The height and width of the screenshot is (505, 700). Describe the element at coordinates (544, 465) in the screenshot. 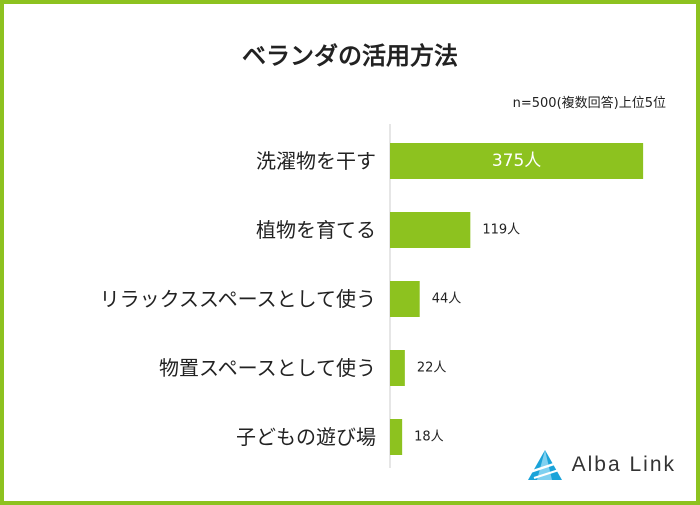

I see `alba-link-logo-icon` at that location.